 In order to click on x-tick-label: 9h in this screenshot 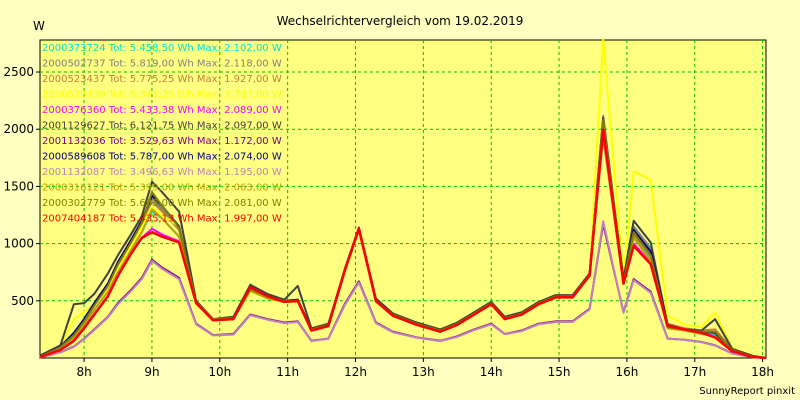, I will do `click(151, 372)`.